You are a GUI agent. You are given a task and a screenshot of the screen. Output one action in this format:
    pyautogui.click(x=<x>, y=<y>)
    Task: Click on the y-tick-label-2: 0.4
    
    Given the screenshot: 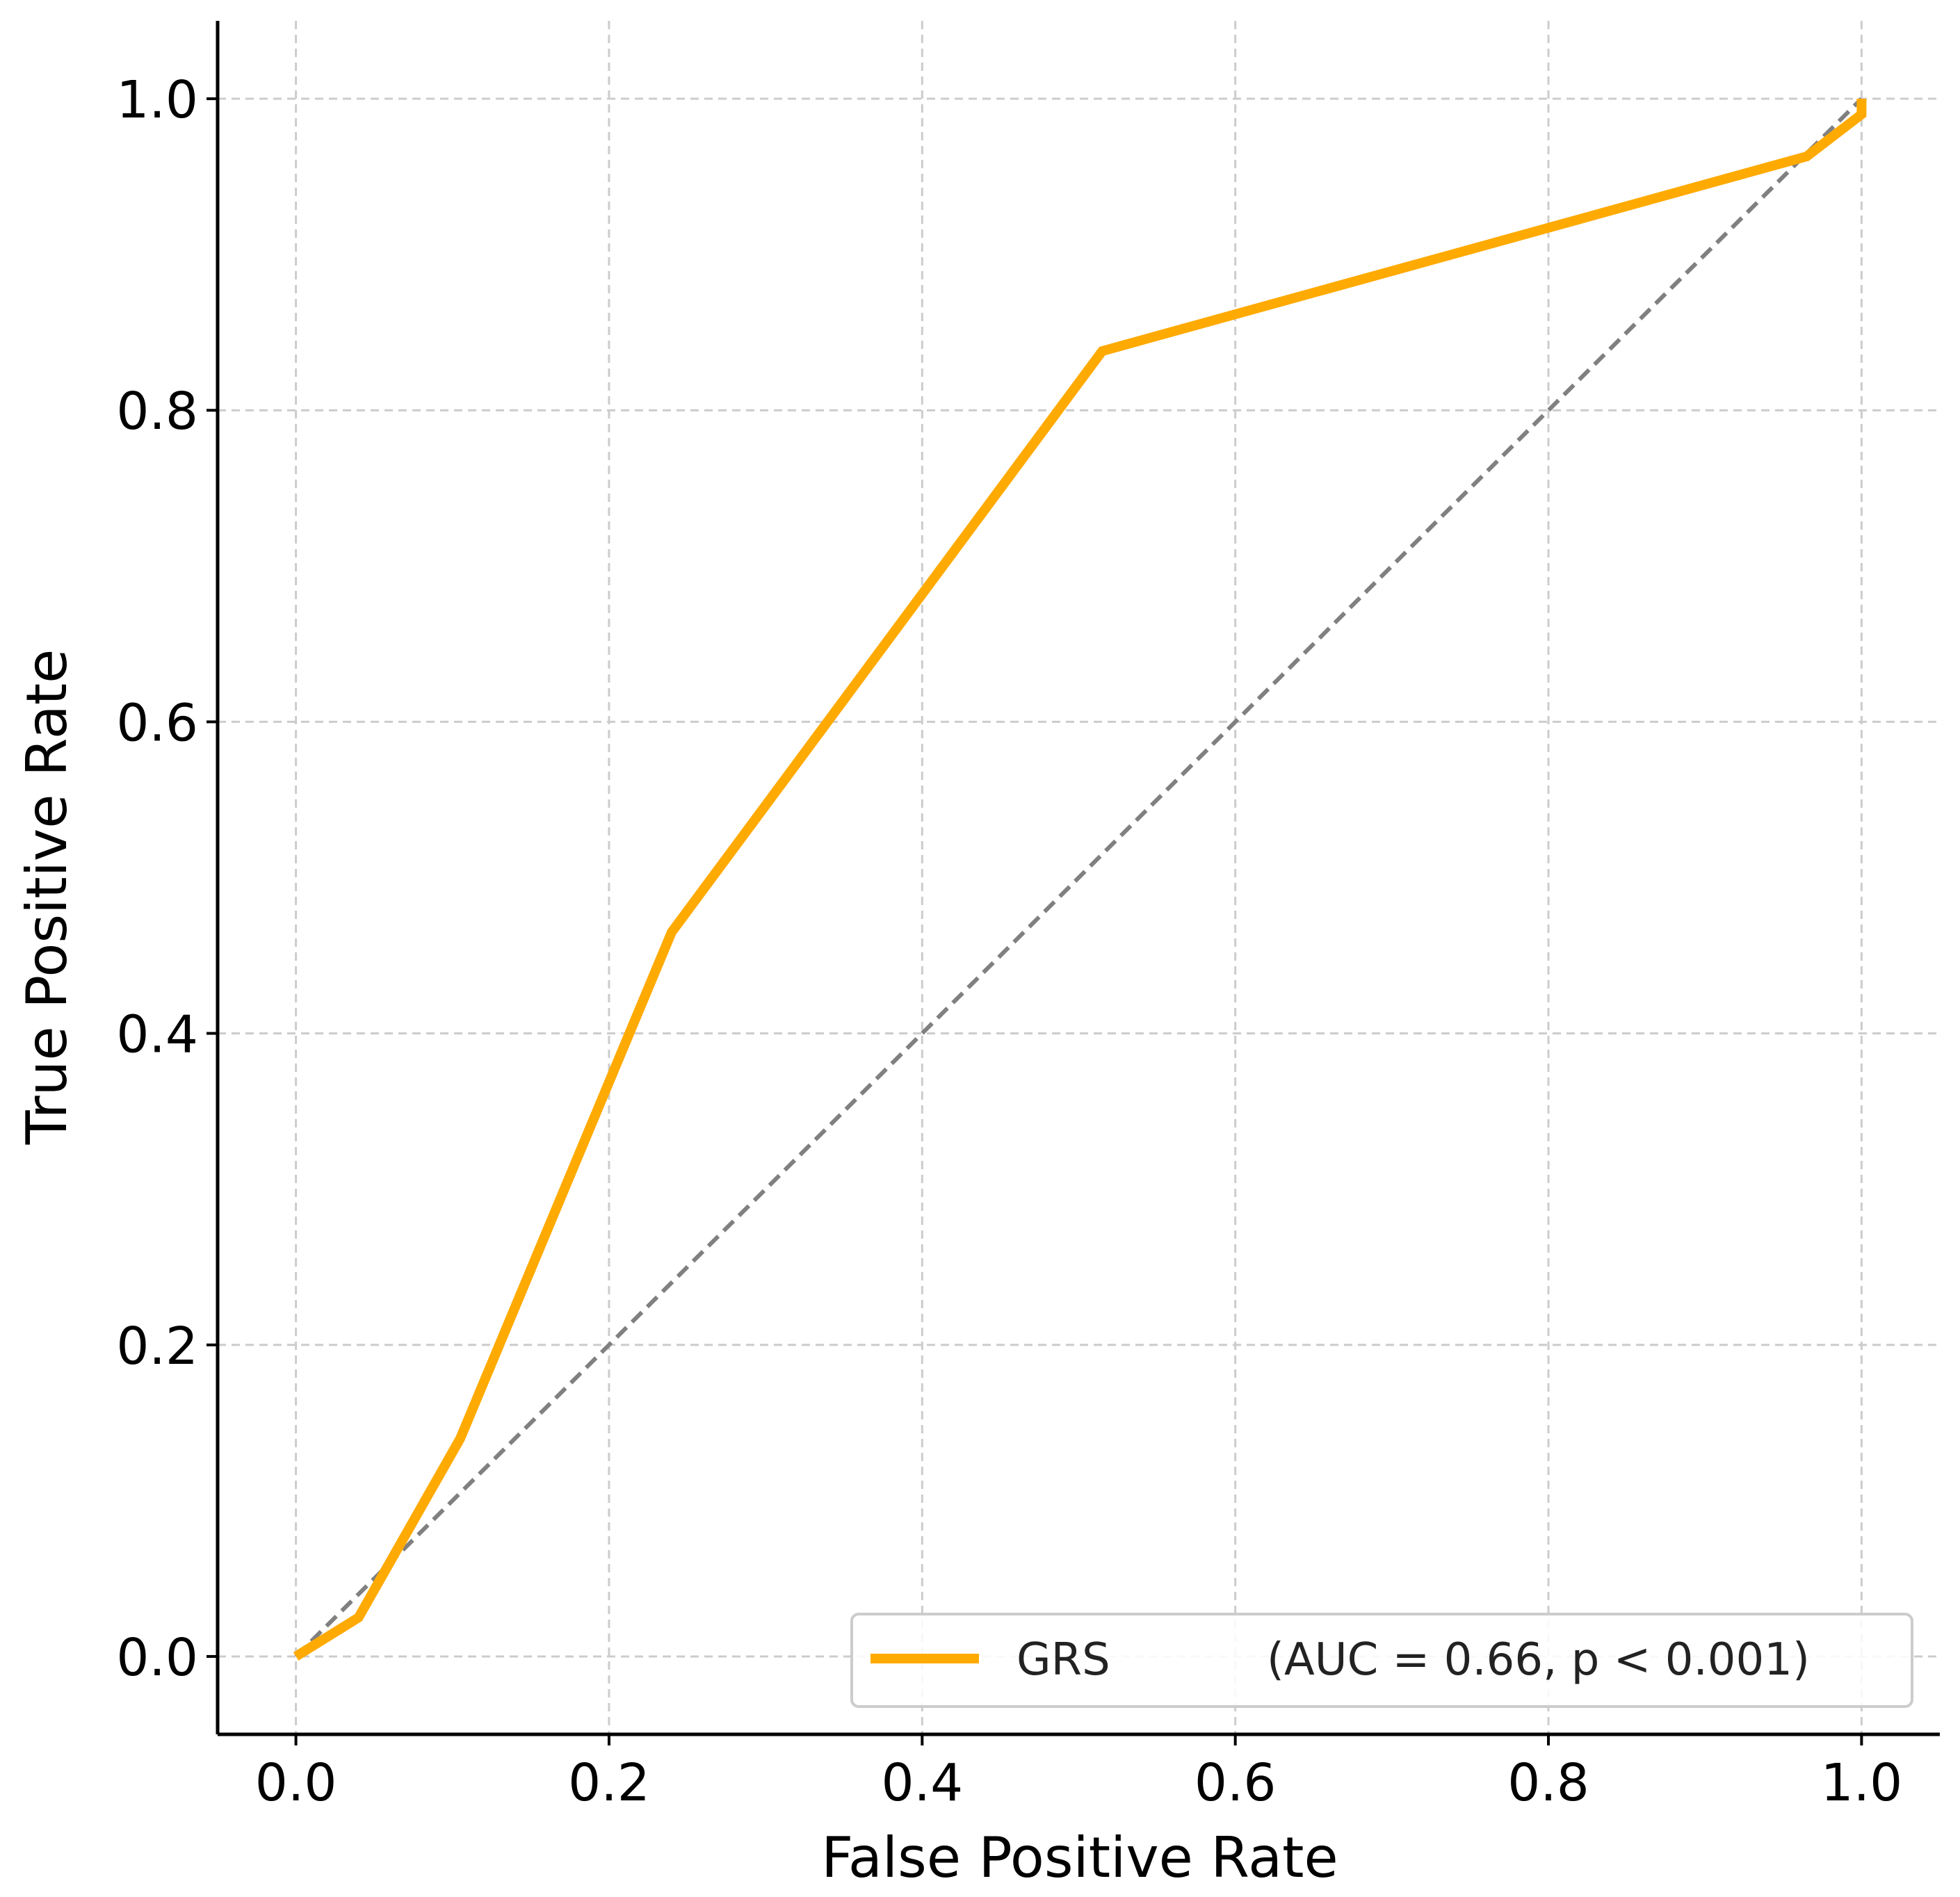 What is the action you would take?
    pyautogui.click(x=157, y=1035)
    